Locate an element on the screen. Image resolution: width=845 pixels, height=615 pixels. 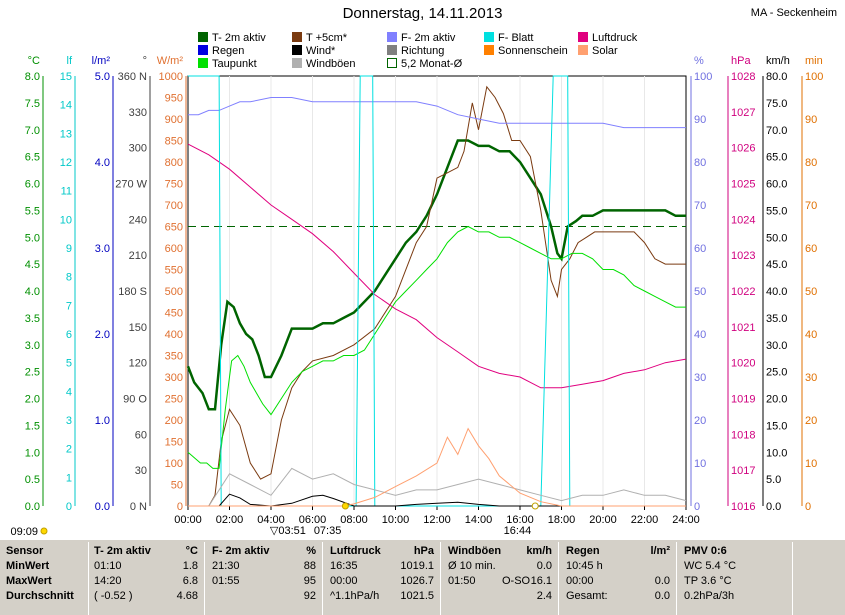
axis-tick-label-dir: 300 is located at coordinates (138, 149).